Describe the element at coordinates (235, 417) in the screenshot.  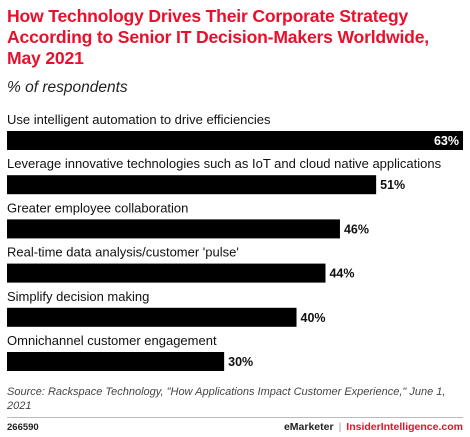
I see `footer-divider` at that location.